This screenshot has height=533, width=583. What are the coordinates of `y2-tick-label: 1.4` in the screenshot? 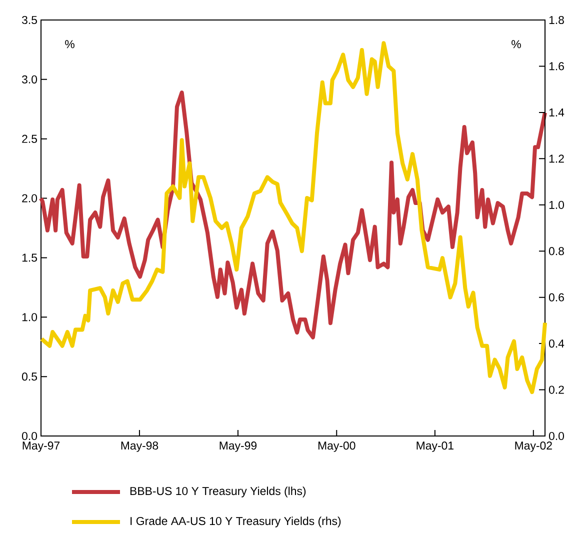 It's located at (556, 112).